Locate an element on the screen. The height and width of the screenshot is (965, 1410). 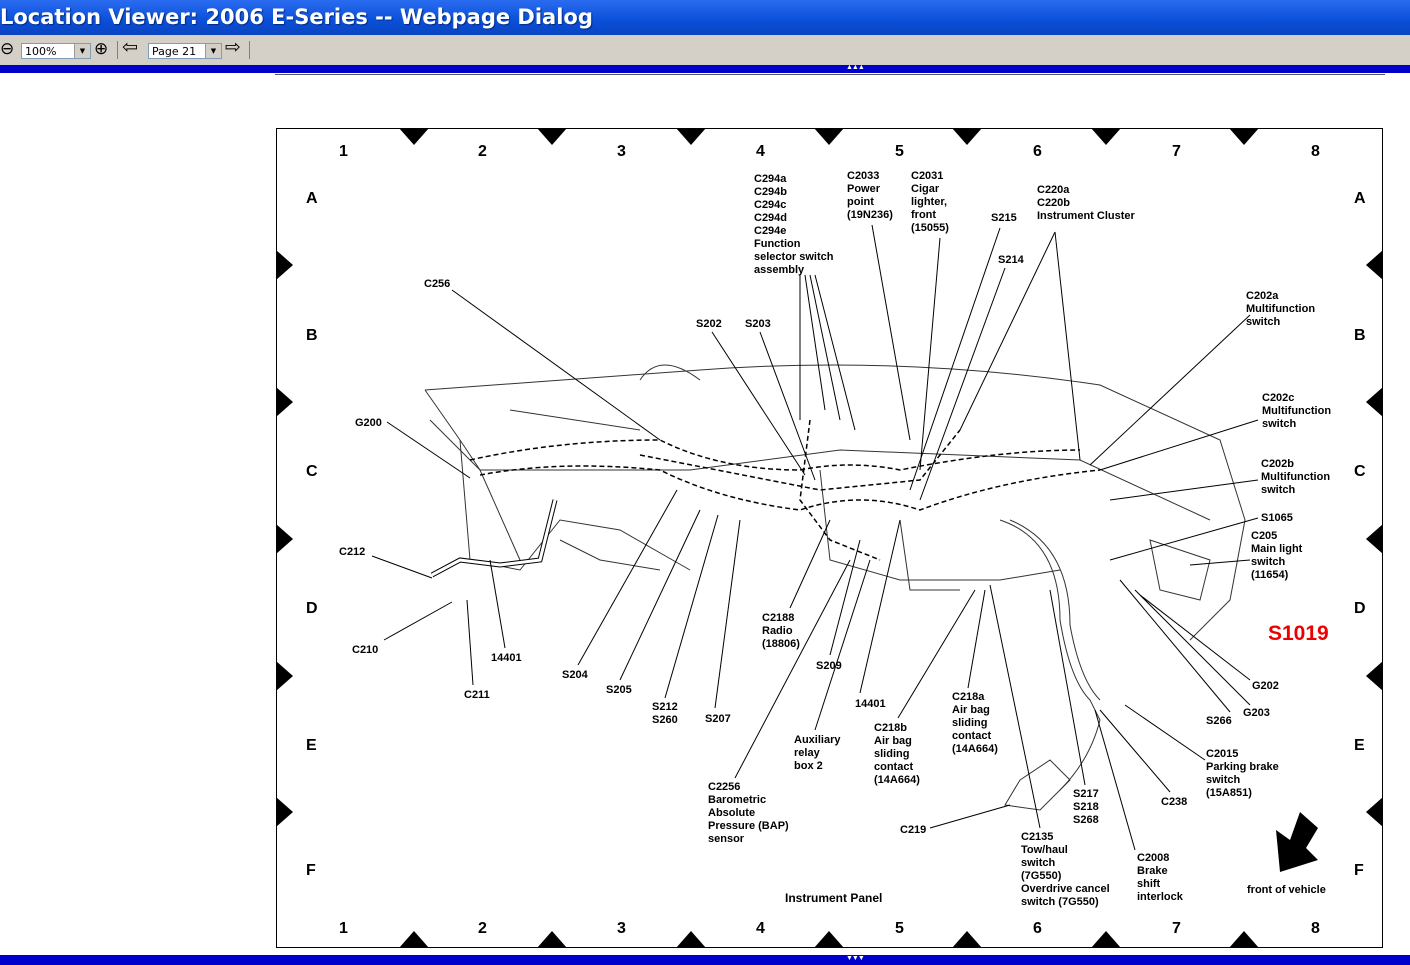
zoom-select: 100% ▼ is located at coordinates (56, 51).